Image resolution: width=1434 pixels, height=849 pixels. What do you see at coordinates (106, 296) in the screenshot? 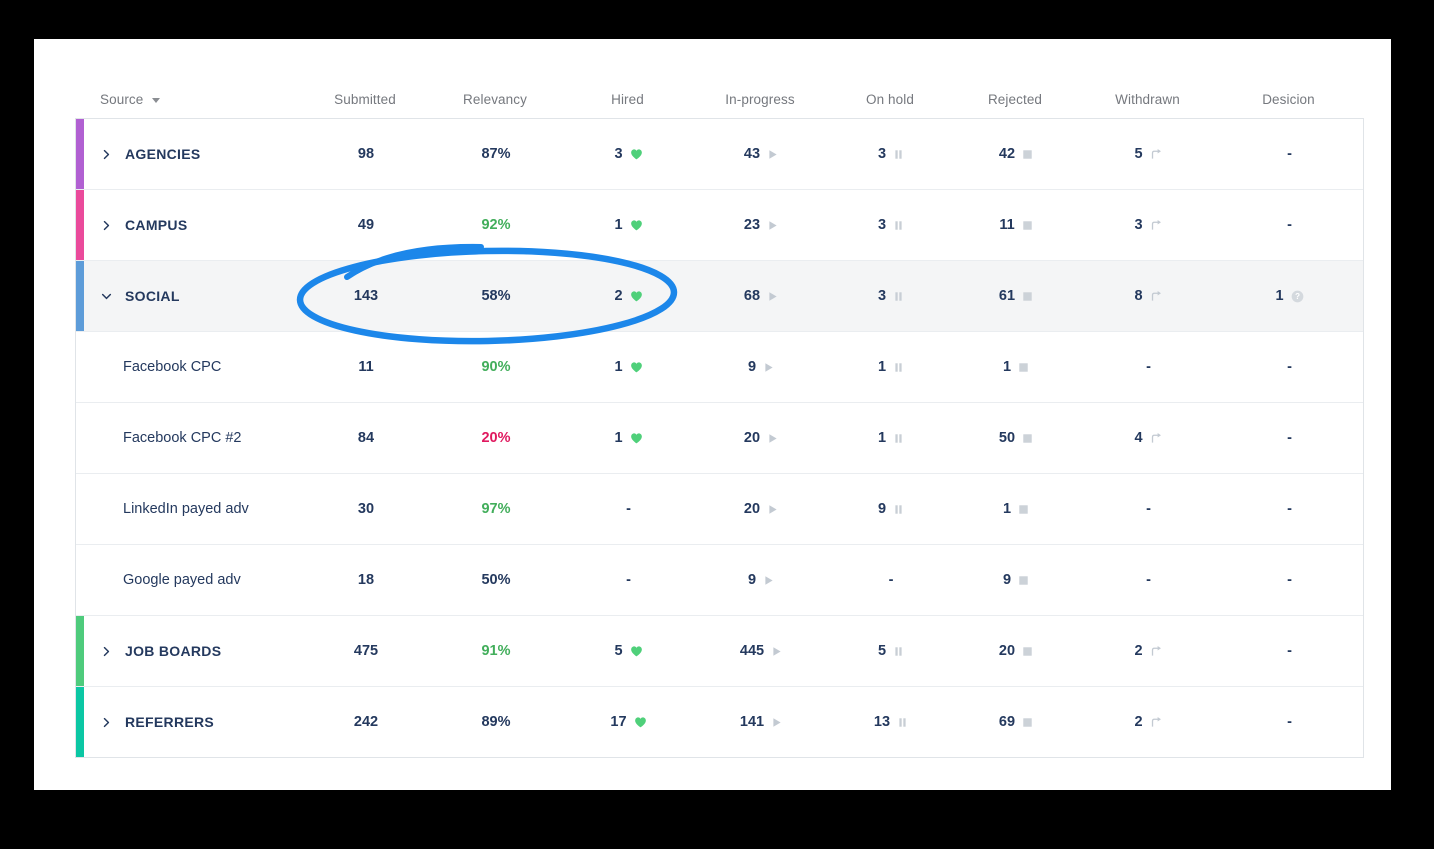
I see `collapse-chevron-icon` at bounding box center [106, 296].